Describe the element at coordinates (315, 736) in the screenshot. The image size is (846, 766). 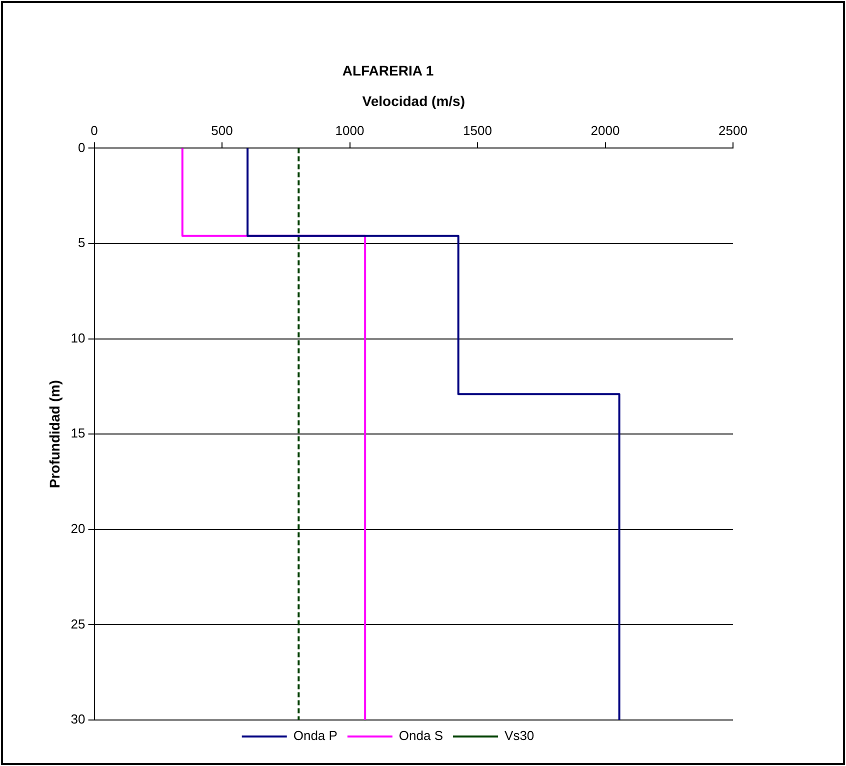
I see `legend-label: Onda P` at that location.